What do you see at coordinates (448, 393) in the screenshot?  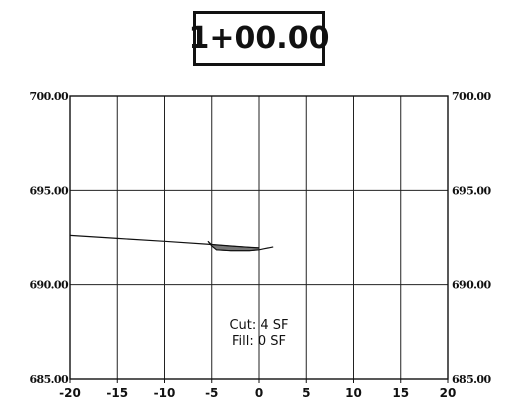 I see `x-tick-label: 20` at bounding box center [448, 393].